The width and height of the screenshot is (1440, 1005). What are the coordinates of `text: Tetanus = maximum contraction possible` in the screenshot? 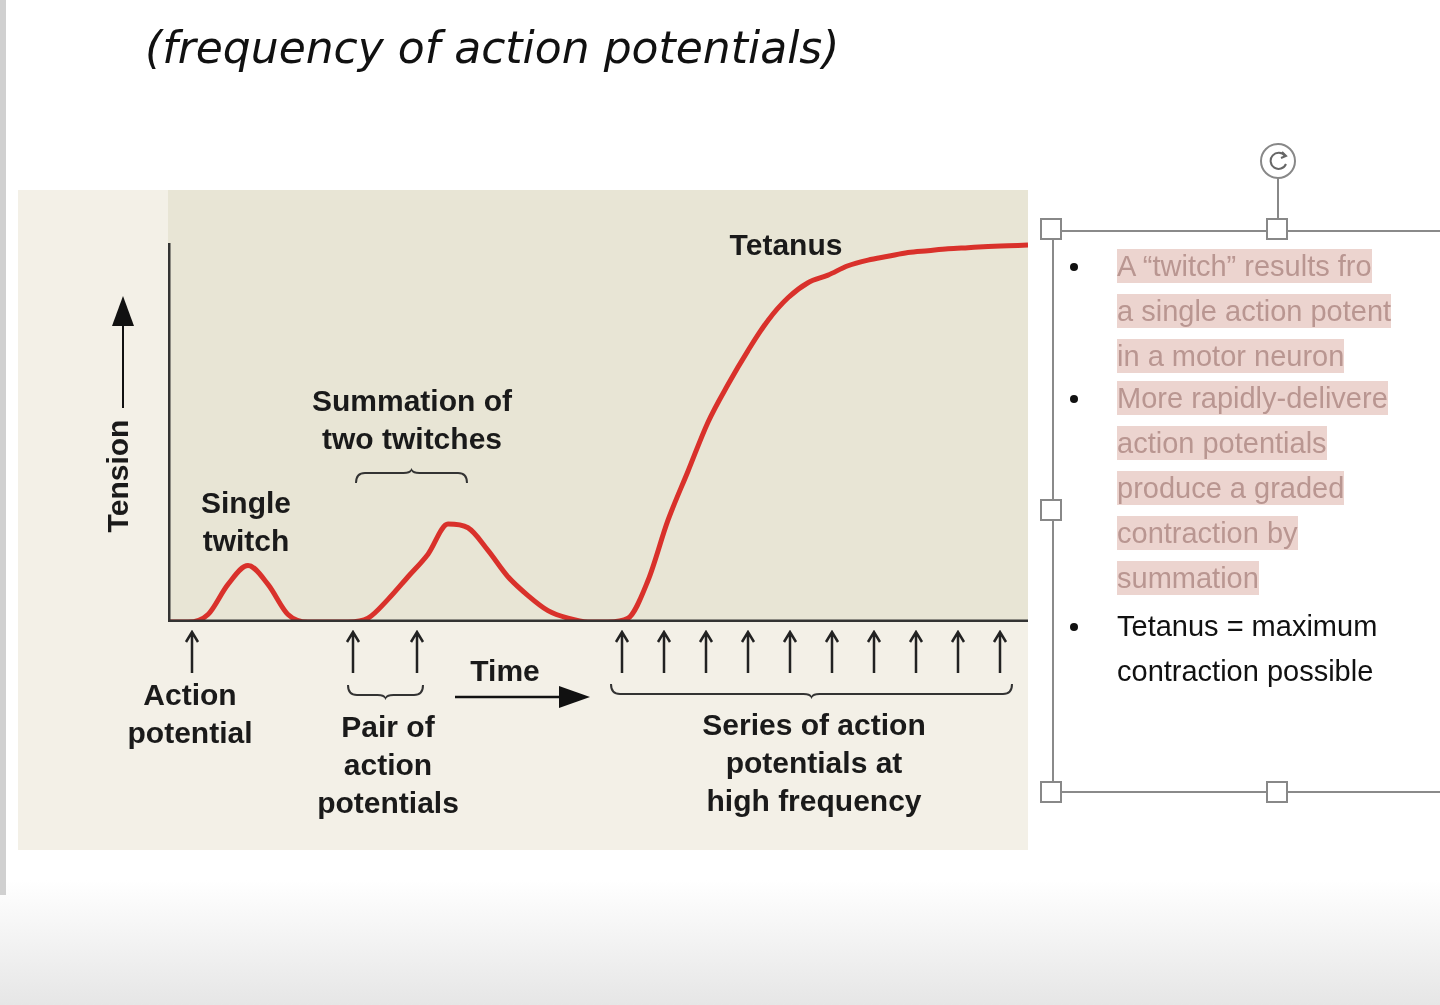 It's located at (1247, 648).